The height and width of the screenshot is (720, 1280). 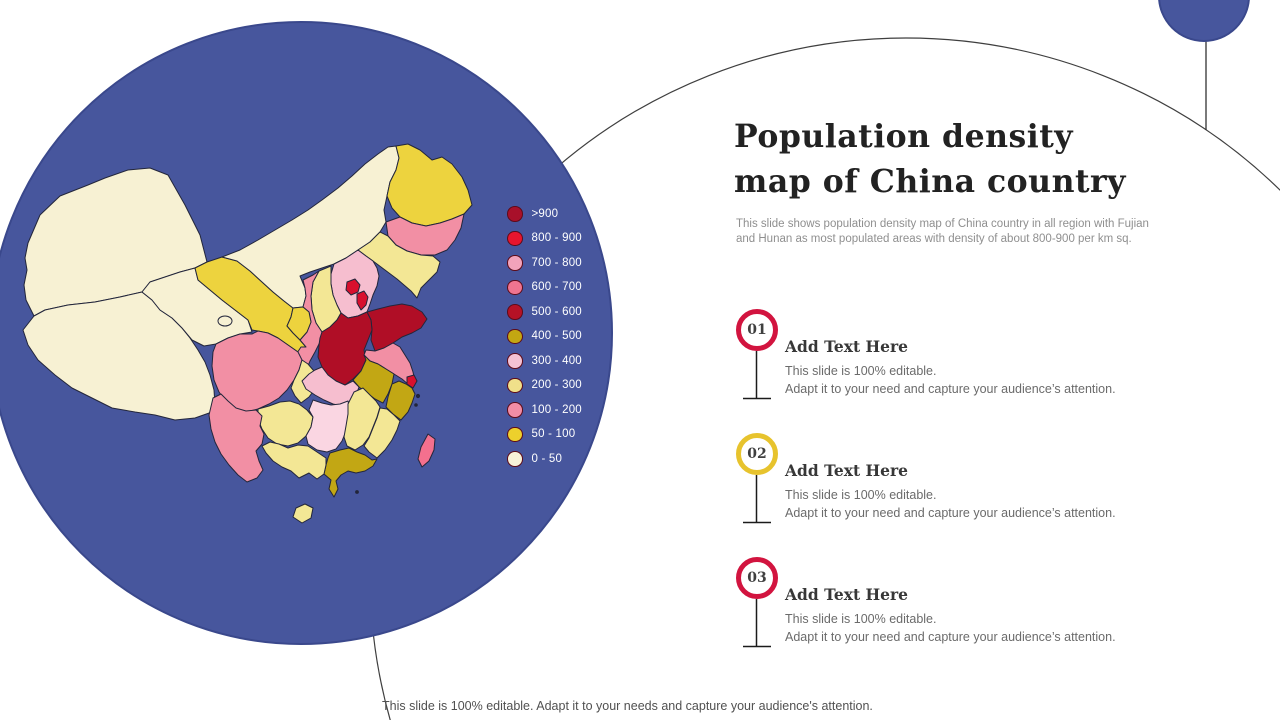 I want to click on step2-number-badge: 02, so click(x=757, y=454).